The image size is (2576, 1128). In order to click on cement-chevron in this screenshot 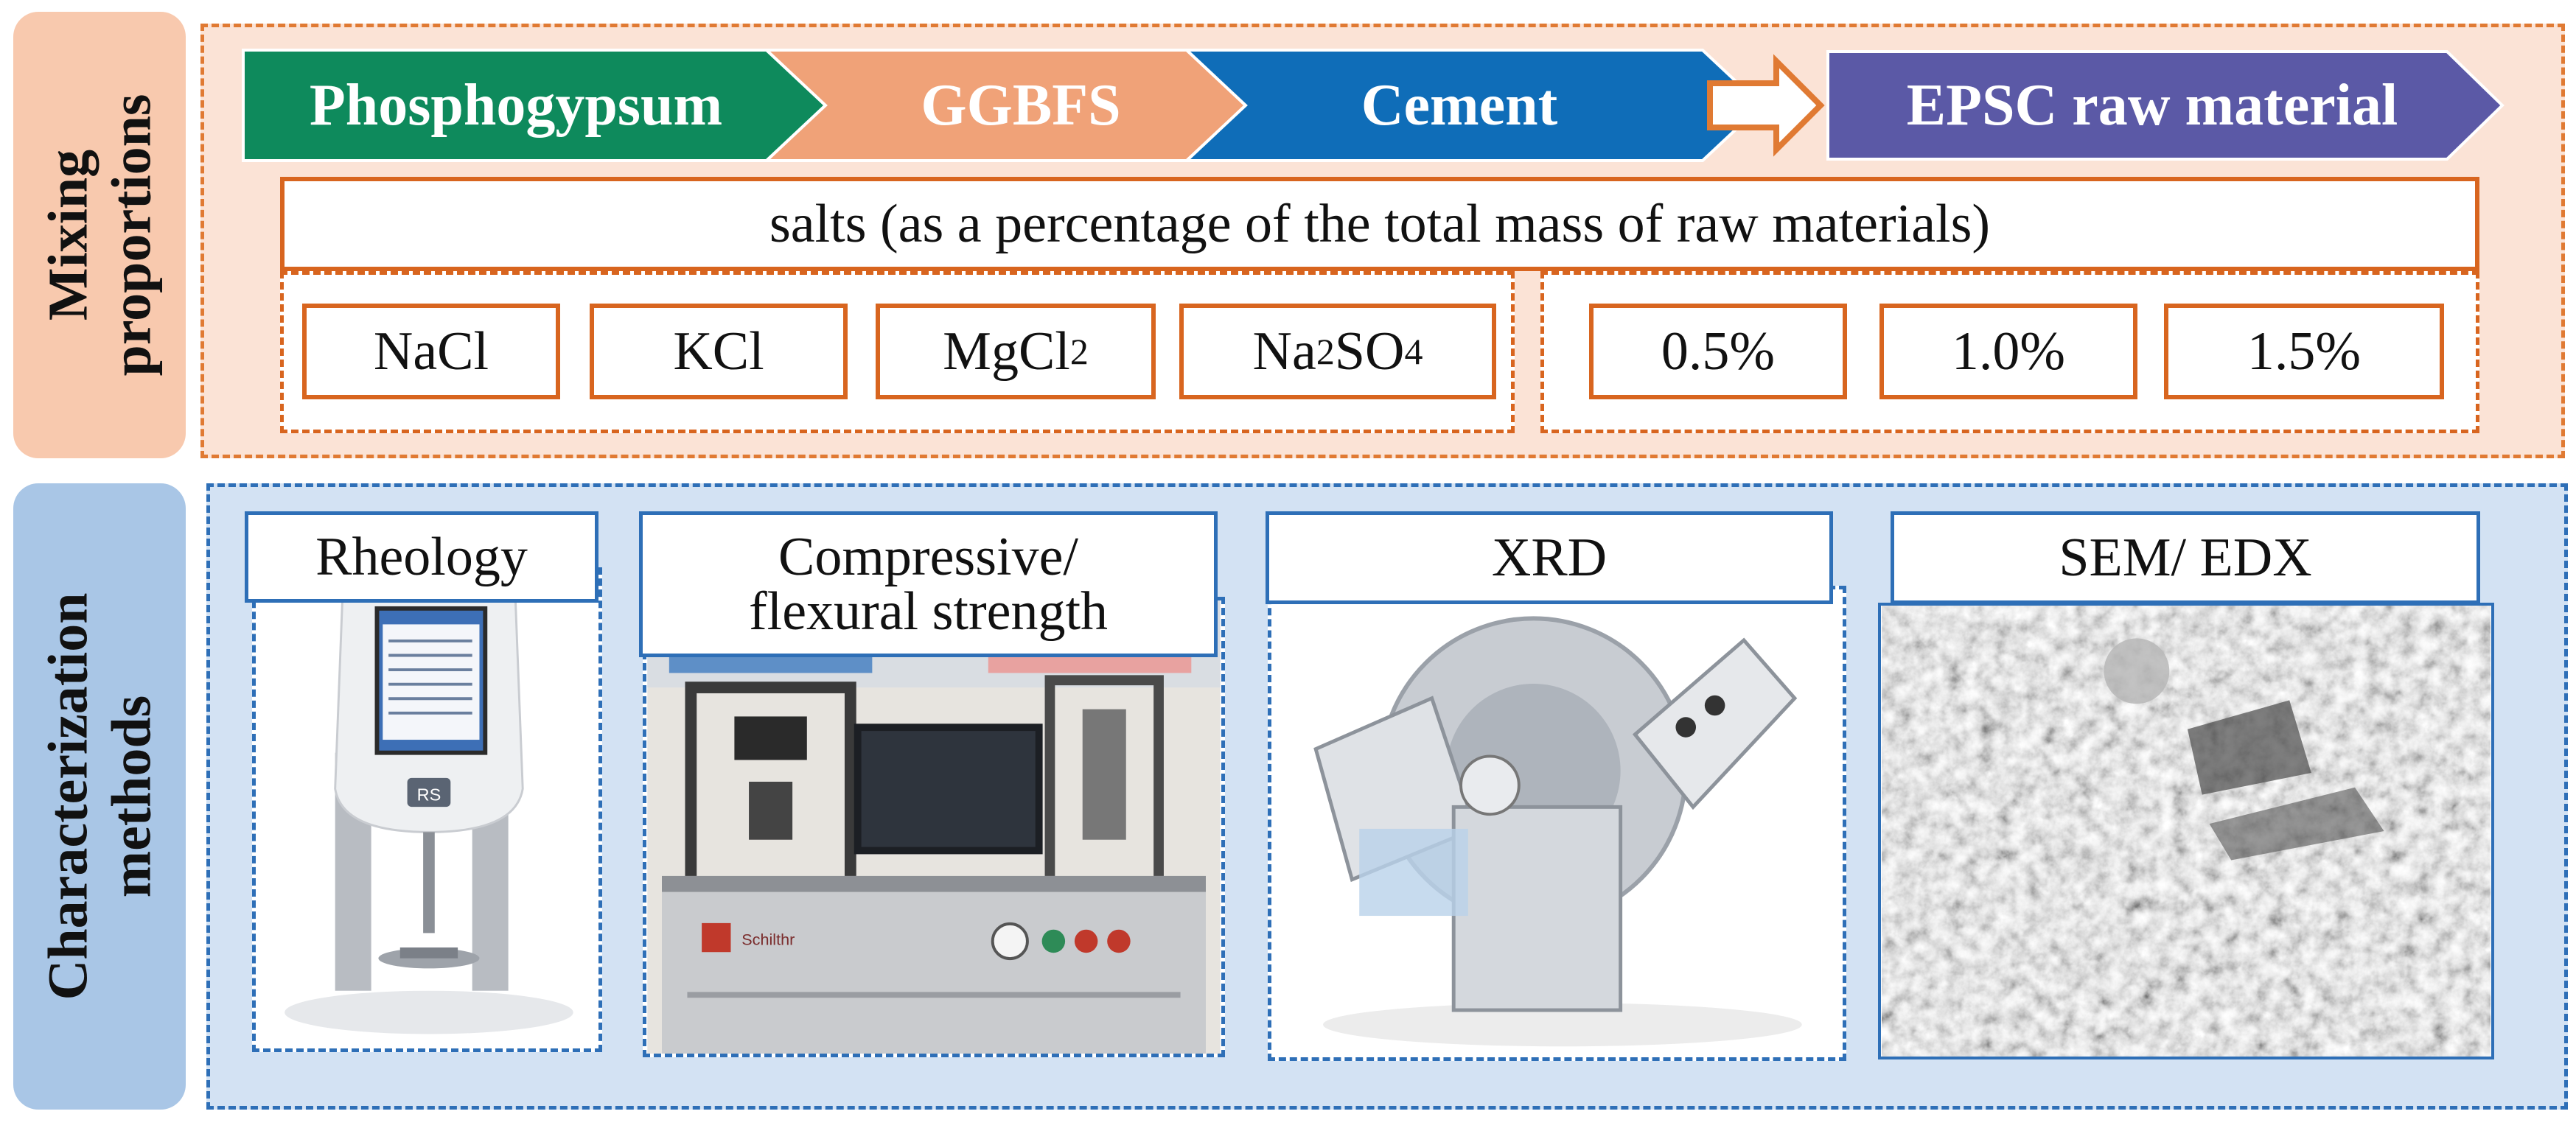, I will do `click(1473, 106)`.